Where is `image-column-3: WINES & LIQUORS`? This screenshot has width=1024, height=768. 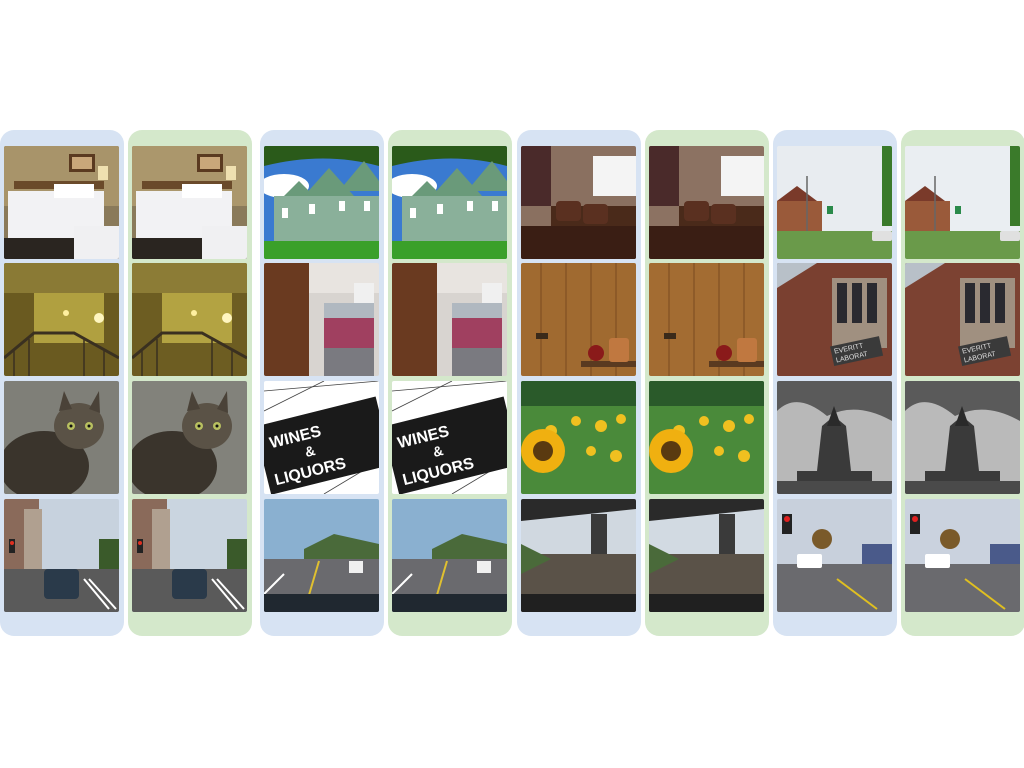
image-column-3: WINES & LIQUORS is located at coordinates (322, 383).